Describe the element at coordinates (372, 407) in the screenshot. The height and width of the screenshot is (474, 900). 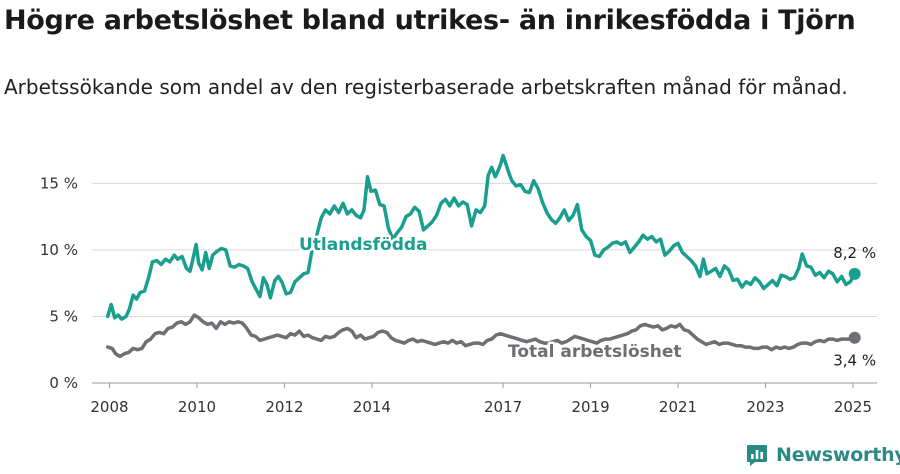
I see `x-tick-label: 2014` at that location.